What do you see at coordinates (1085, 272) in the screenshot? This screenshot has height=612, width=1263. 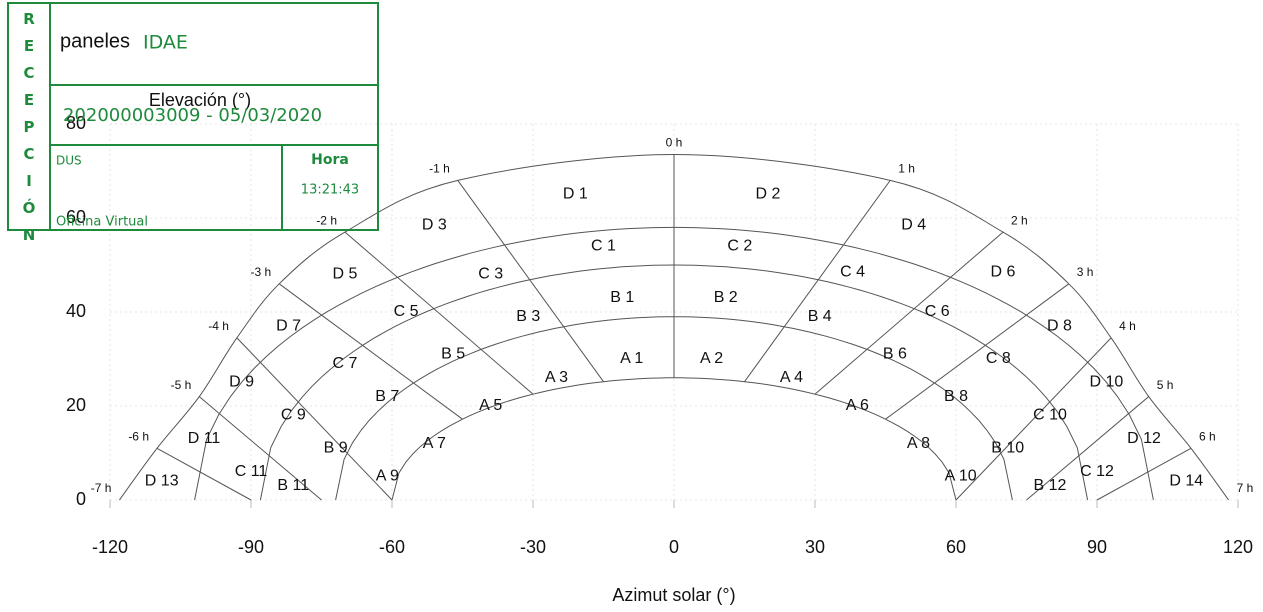 I see `hour-label: 3 h` at bounding box center [1085, 272].